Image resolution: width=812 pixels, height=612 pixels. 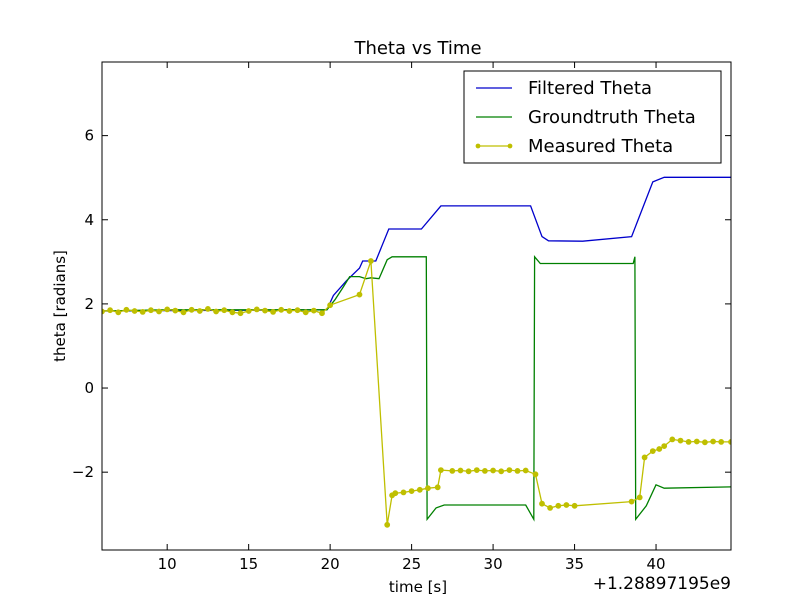 I want to click on x-tick-label: 10, so click(x=167, y=564).